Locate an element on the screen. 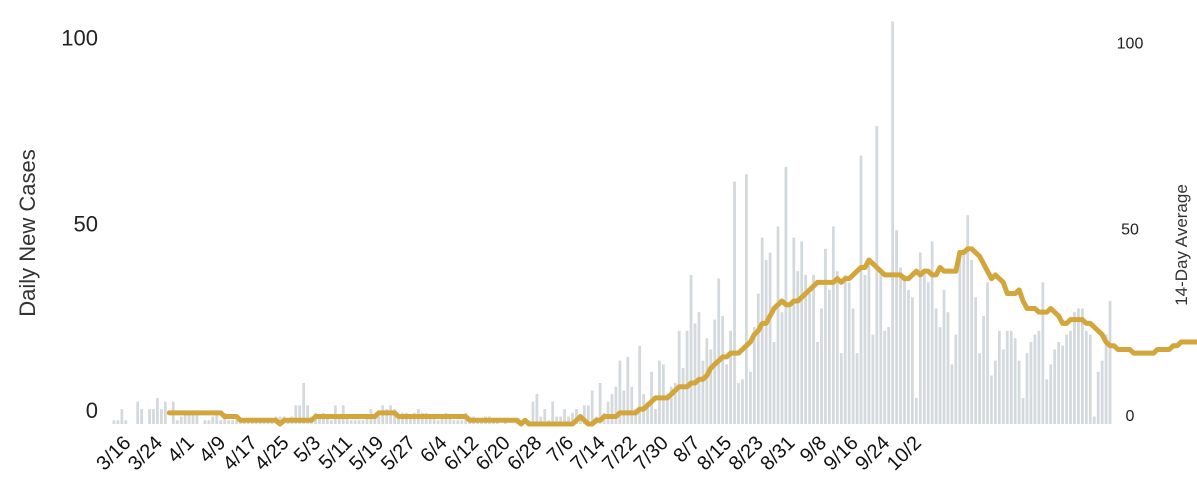  x-tick-label: 6/28 is located at coordinates (524, 453).